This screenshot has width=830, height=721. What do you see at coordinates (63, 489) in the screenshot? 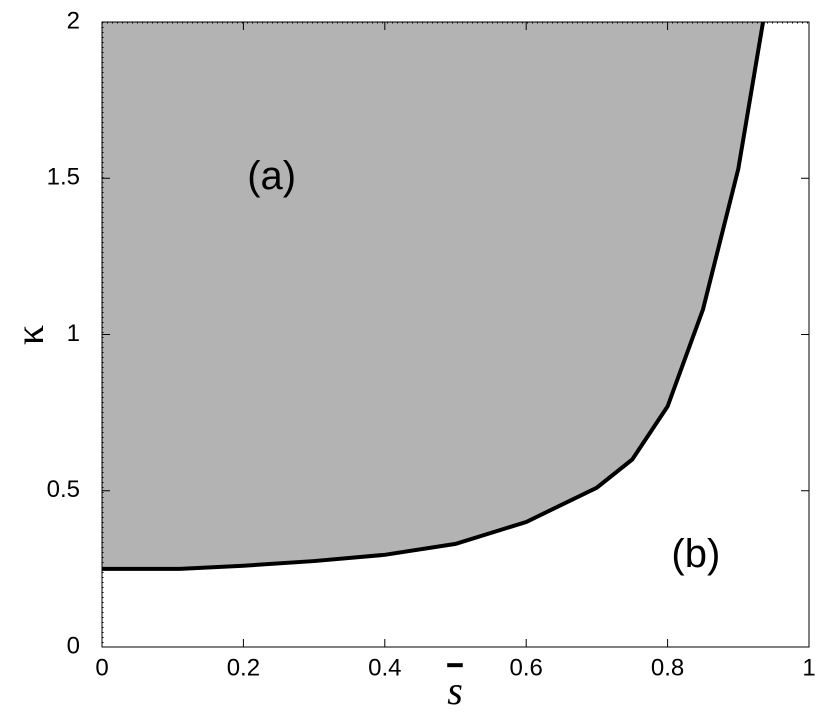
I see `y-tick-label: 0.5` at bounding box center [63, 489].